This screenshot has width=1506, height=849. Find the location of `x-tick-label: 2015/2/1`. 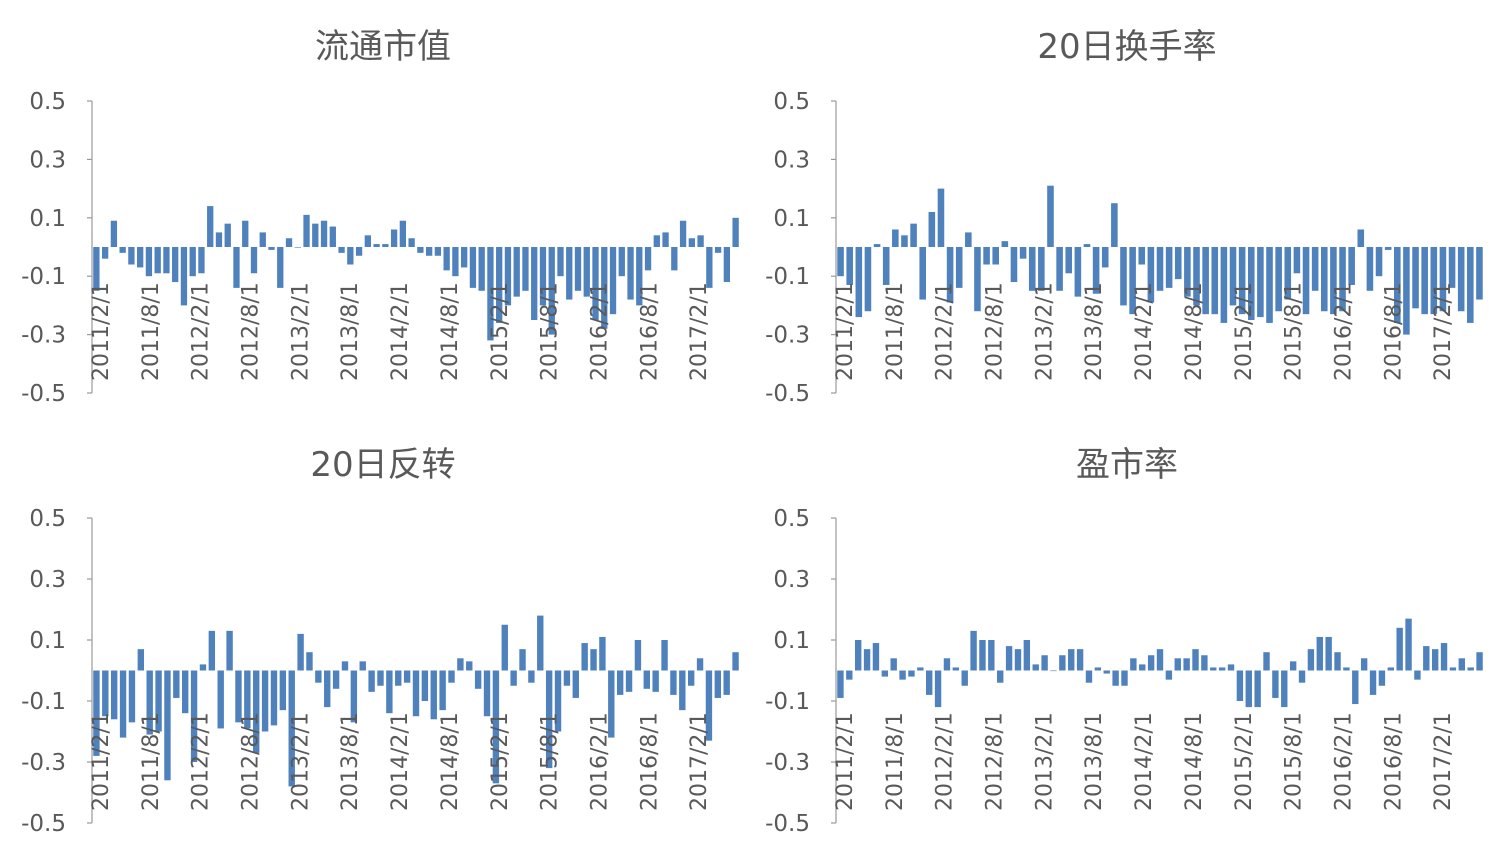

x-tick-label: 2015/2/1 is located at coordinates (500, 761).